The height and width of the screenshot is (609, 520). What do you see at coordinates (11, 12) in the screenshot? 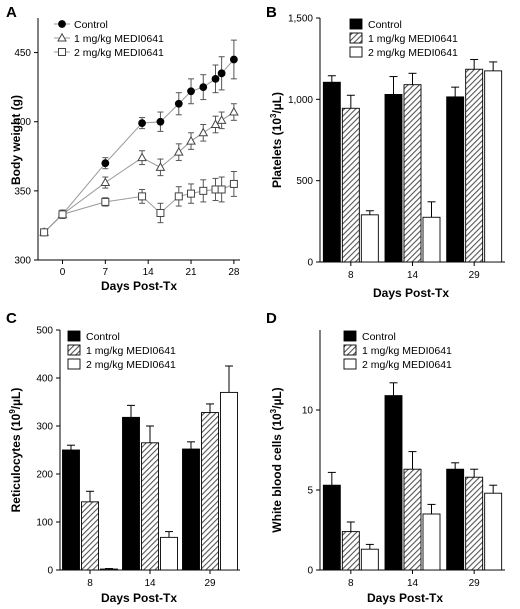
I see `panel-letter-a: A` at bounding box center [11, 12].